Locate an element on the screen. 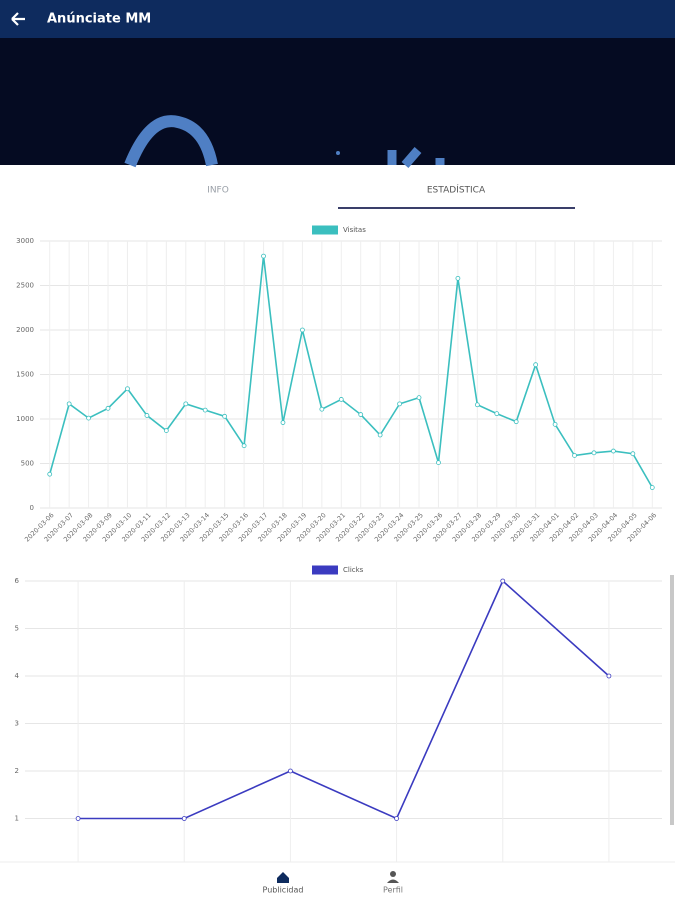 The image size is (675, 900). nav-label: Perfil is located at coordinates (393, 890).